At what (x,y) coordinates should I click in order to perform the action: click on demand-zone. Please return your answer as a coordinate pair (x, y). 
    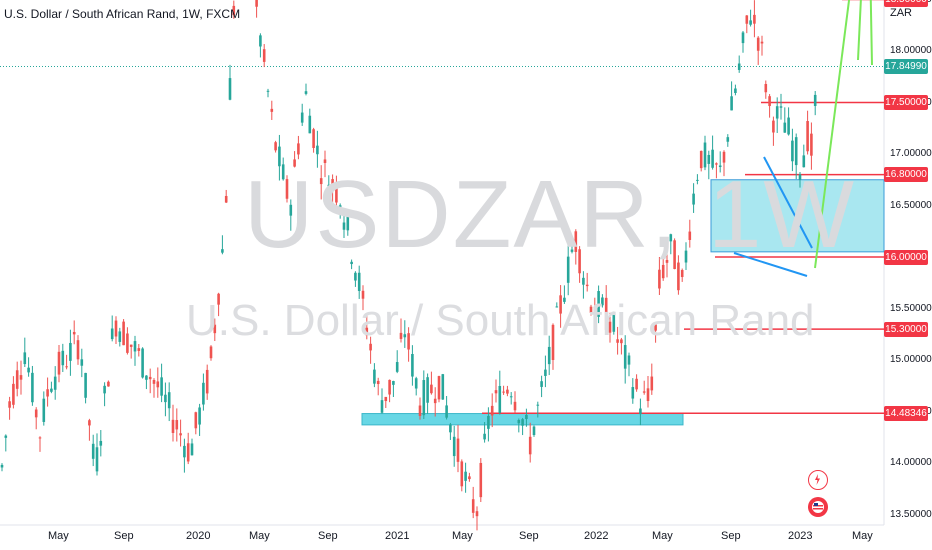
    Looking at the image, I should click on (797, 216).